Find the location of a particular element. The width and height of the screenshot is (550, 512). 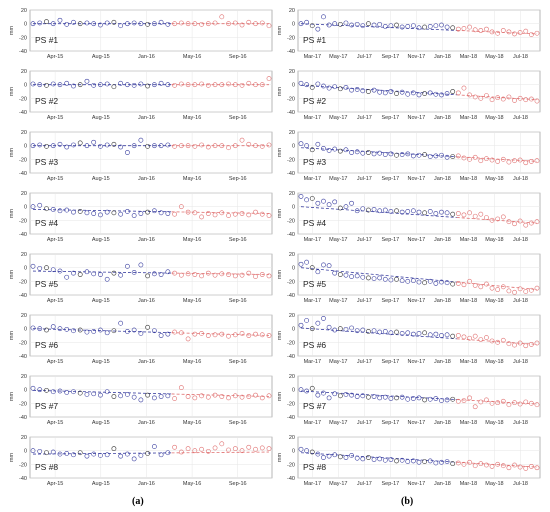

x-tick-label: Mar-17 is located at coordinates (312, 240).